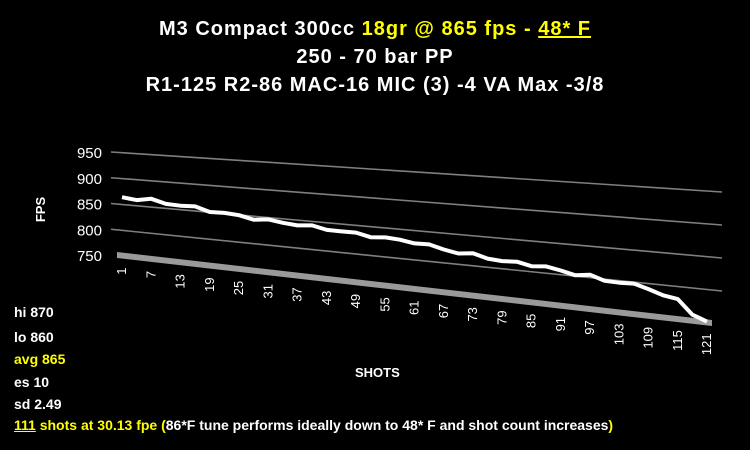 This screenshot has width=750, height=450. I want to click on x-tick-7: 7, so click(150, 274).